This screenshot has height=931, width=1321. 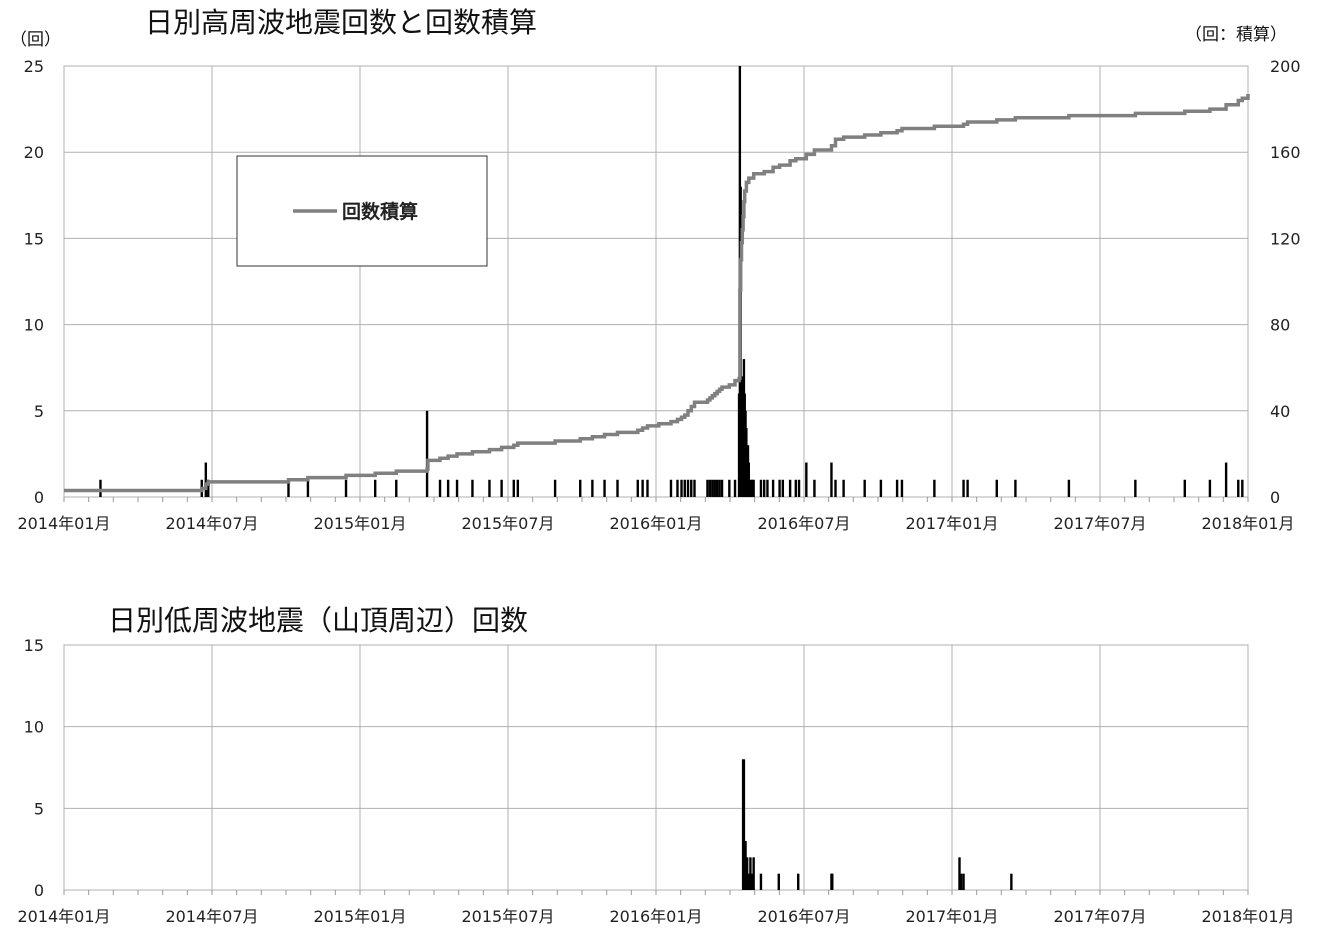 I want to click on y-tick-label: 20, so click(x=34, y=152).